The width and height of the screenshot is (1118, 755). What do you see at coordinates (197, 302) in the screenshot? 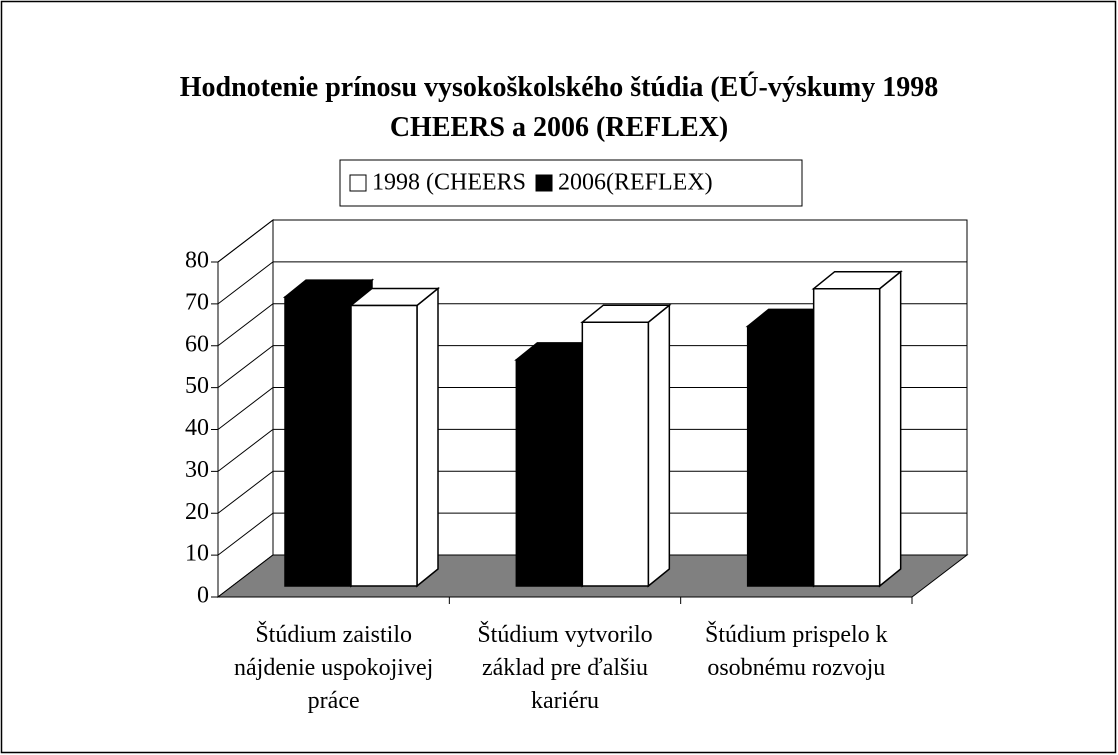
I see `y-tick-label: 70` at bounding box center [197, 302].